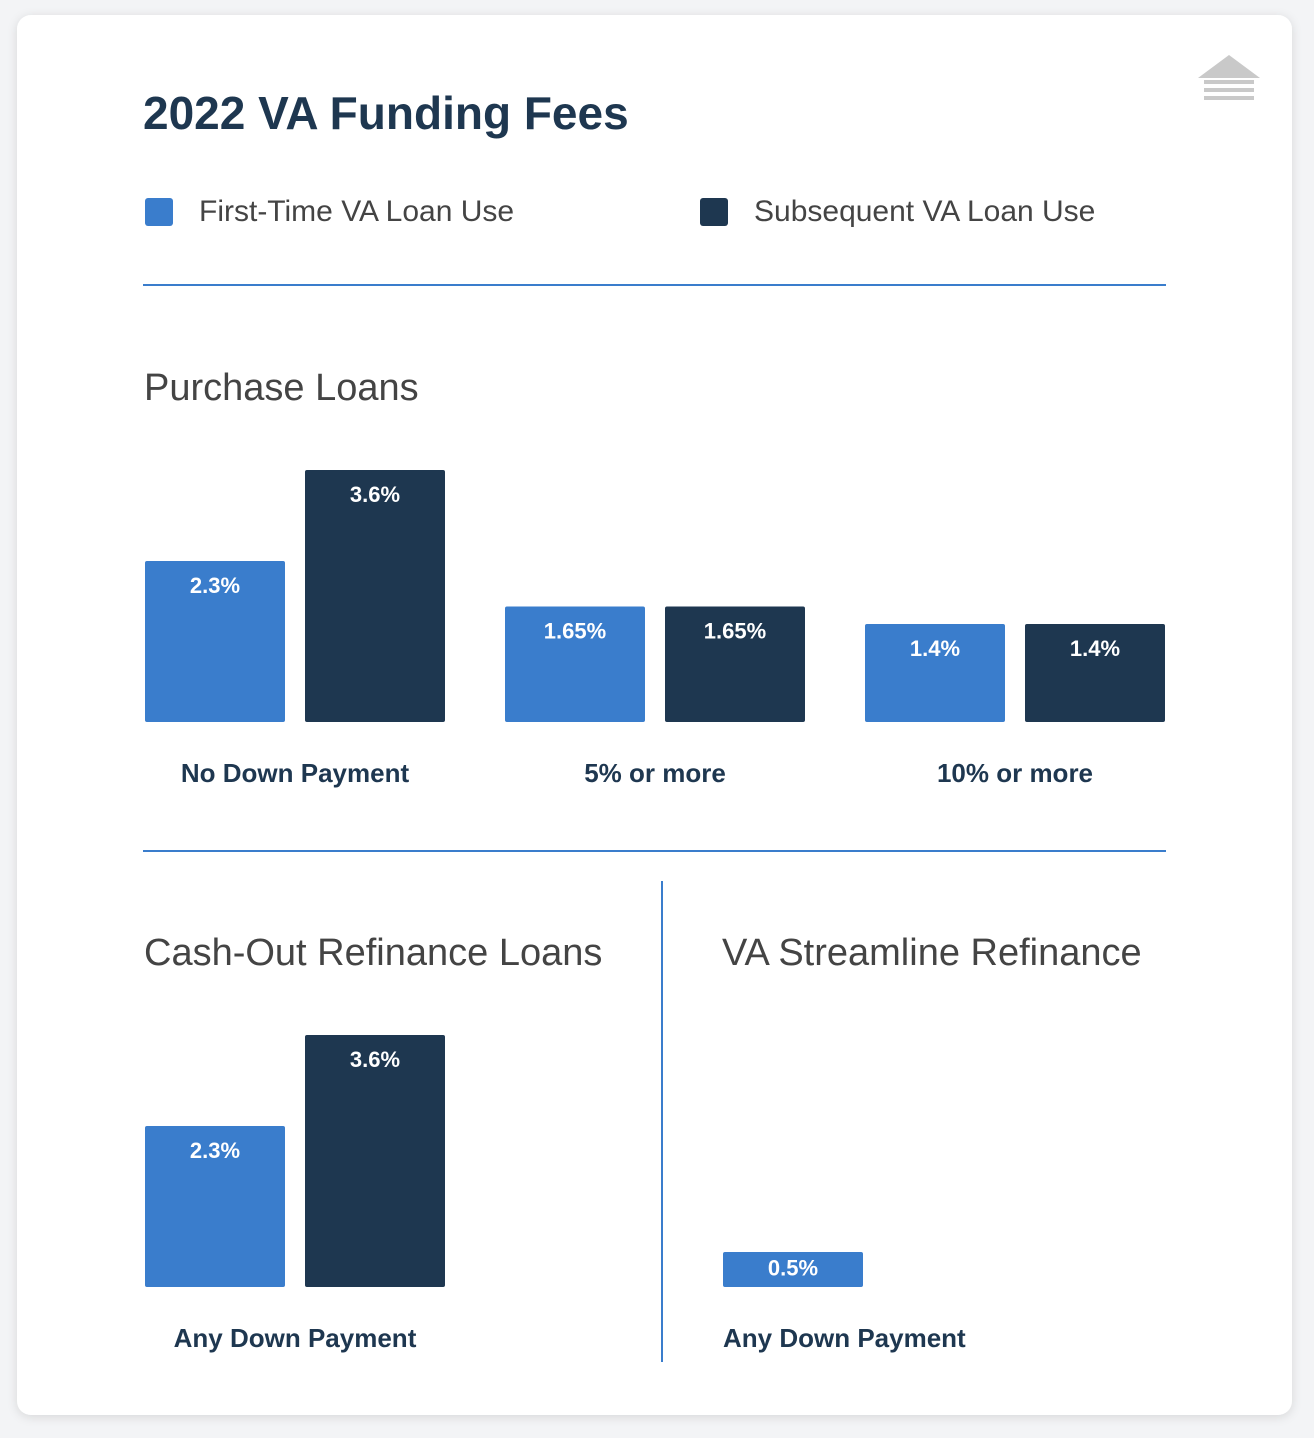 The width and height of the screenshot is (1314, 1438). I want to click on category-label: No Down Payment, so click(295, 773).